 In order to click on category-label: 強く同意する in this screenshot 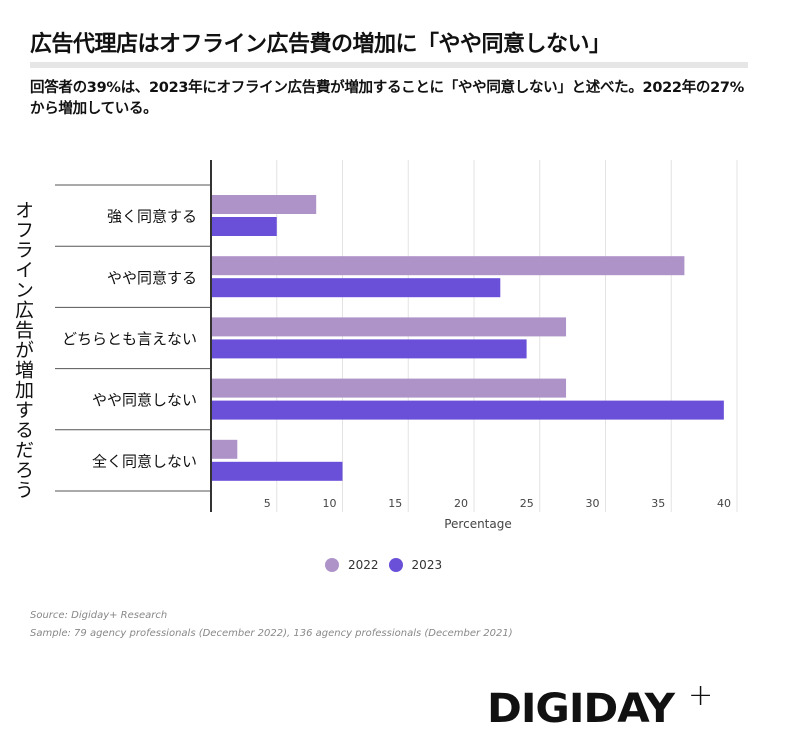, I will do `click(152, 217)`.